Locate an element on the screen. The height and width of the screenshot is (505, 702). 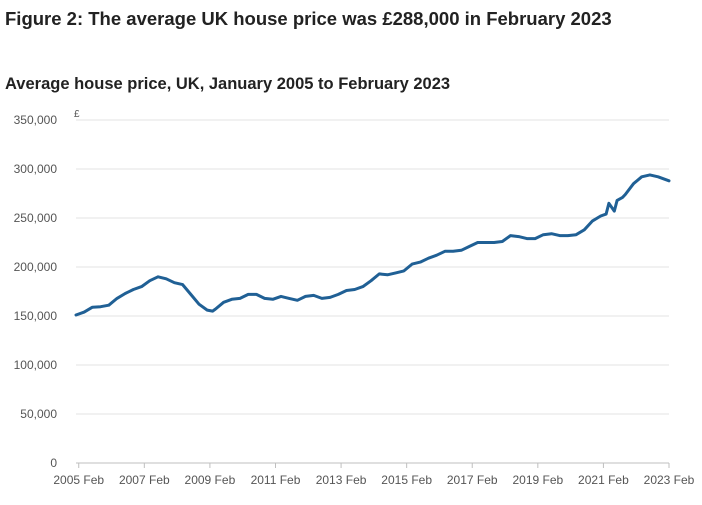
y-tick-label: 100,000 is located at coordinates (36, 365).